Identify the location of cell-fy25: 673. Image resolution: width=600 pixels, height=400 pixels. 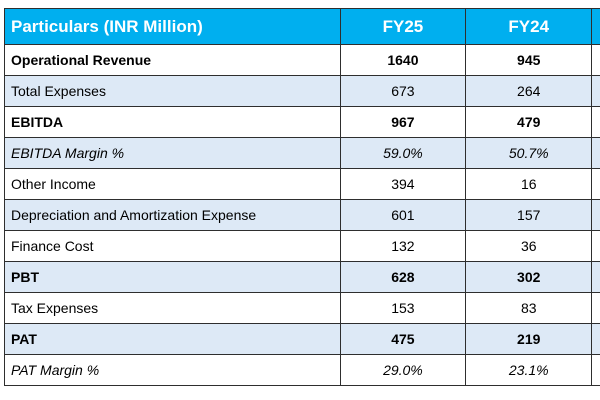
(403, 91).